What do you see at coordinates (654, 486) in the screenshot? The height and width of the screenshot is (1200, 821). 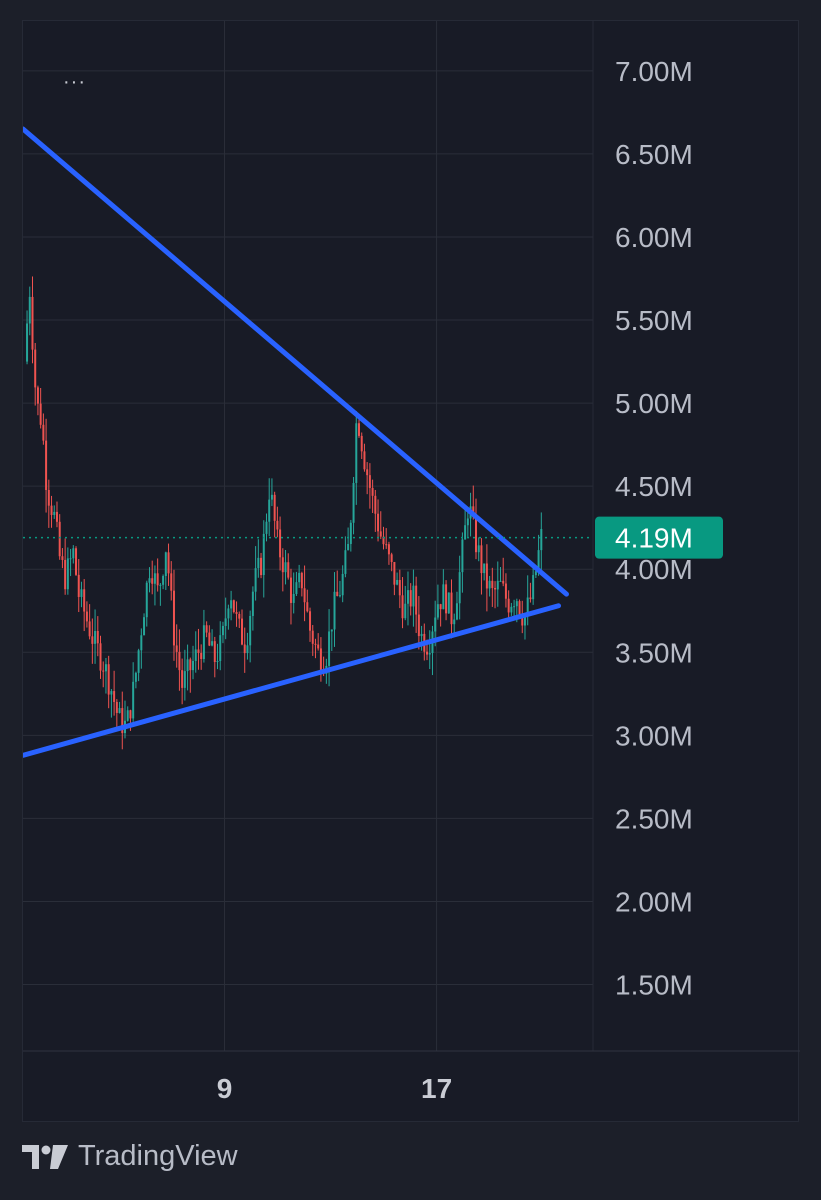 I see `price-tick-label: 4.50M` at bounding box center [654, 486].